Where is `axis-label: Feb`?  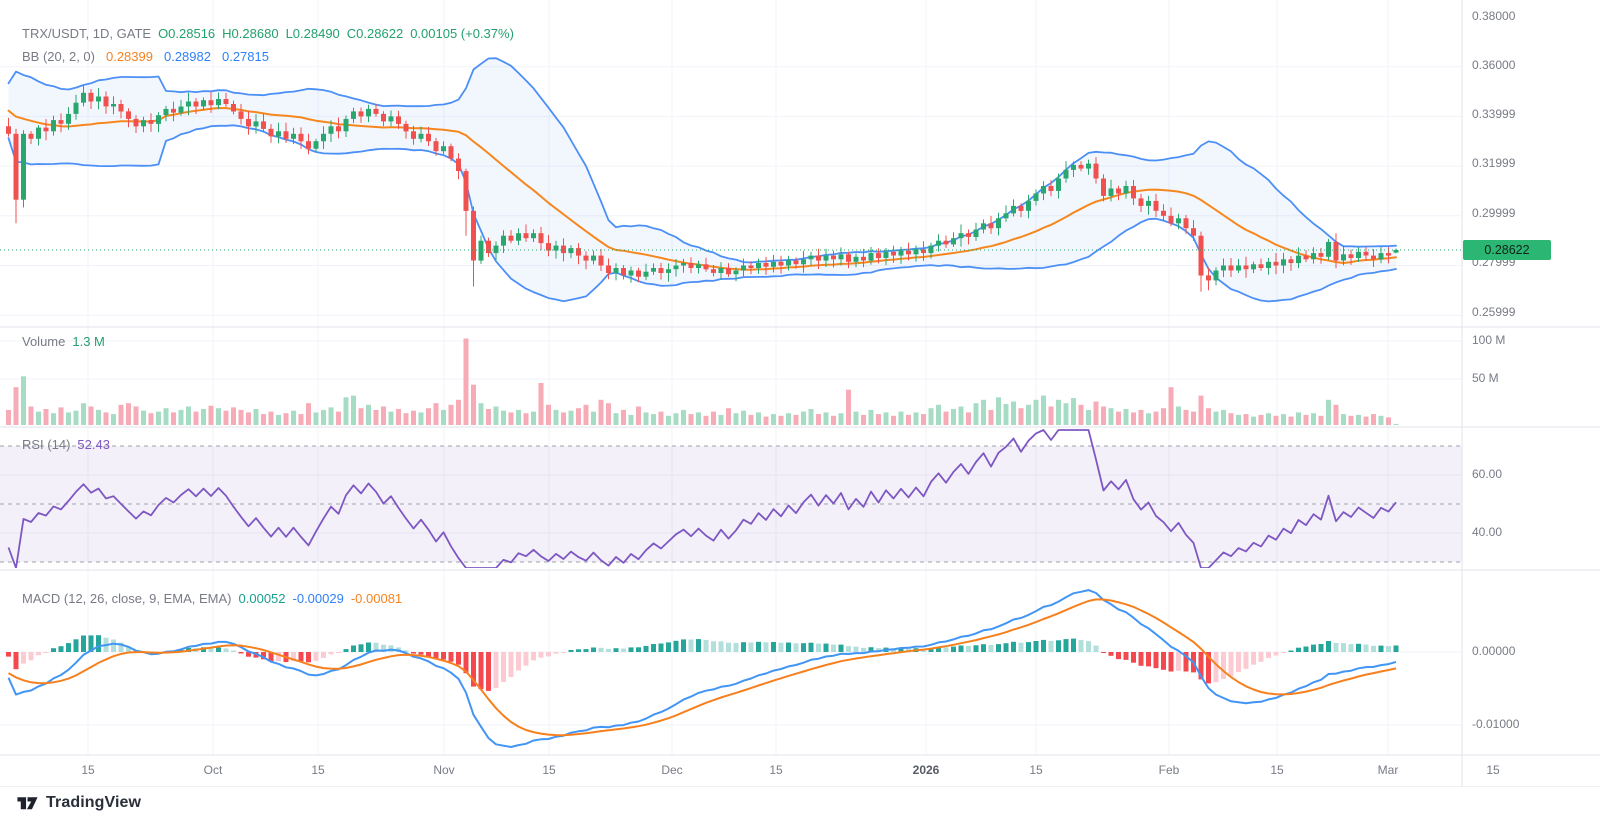 axis-label: Feb is located at coordinates (1169, 770).